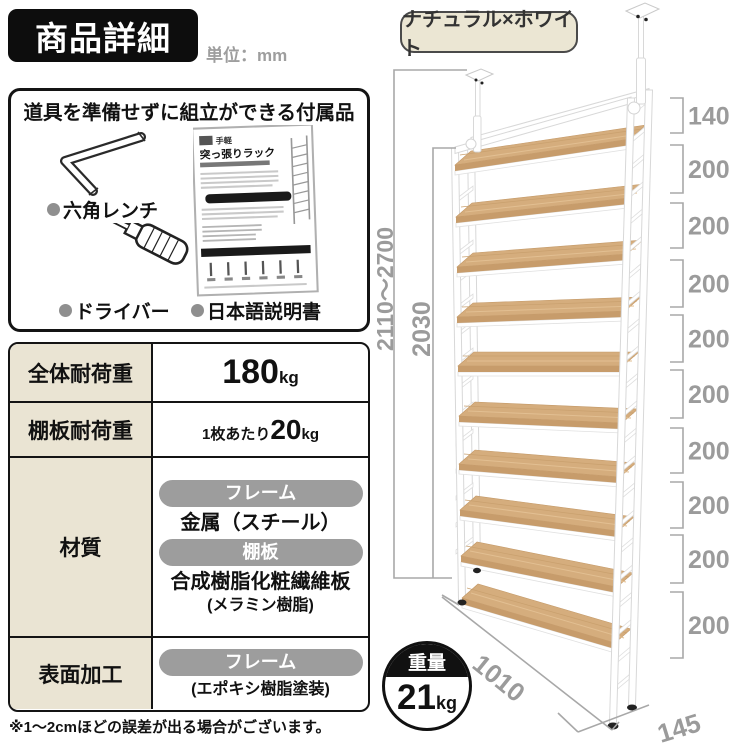  What do you see at coordinates (700, 378) in the screenshot?
I see `segment-brackets: 140 200 200 200 200 200 200 200 200 200` at bounding box center [700, 378].